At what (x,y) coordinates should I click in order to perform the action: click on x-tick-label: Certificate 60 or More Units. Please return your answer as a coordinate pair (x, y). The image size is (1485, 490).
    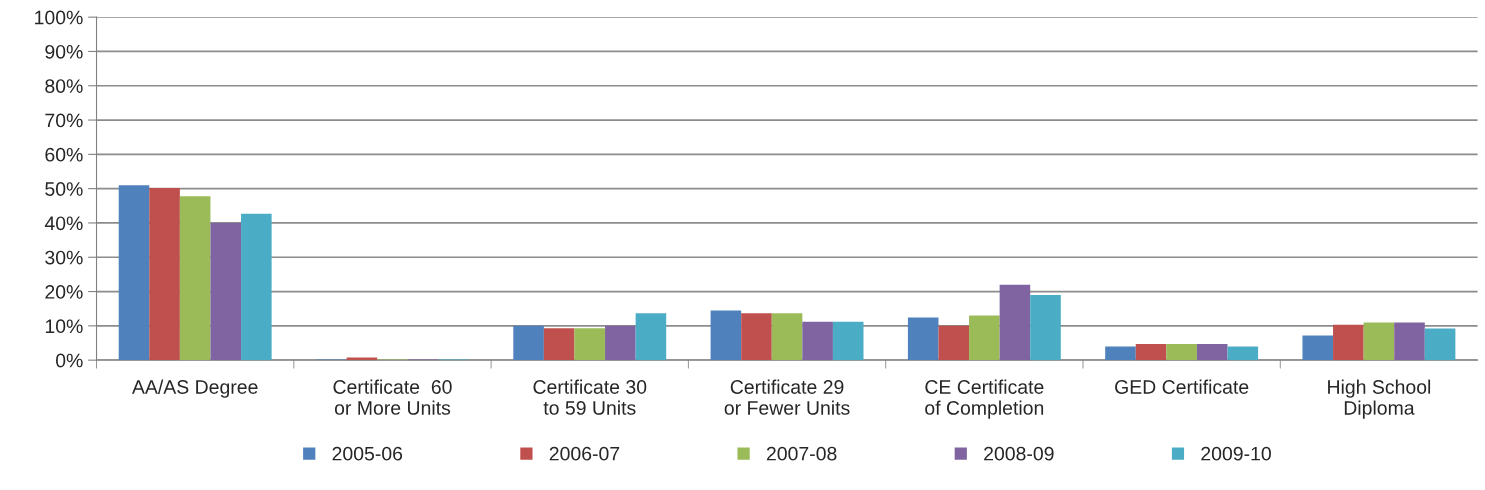
    Looking at the image, I should click on (392, 397).